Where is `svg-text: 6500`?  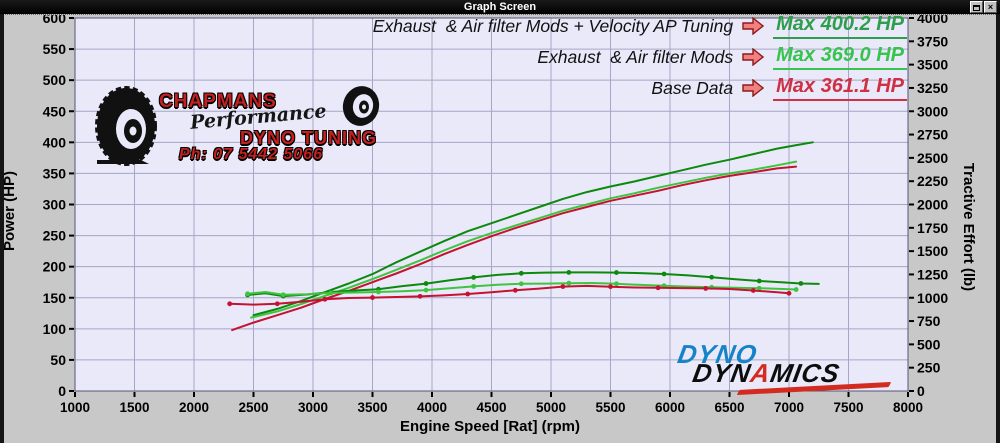 svg-text: 6500 is located at coordinates (729, 407).